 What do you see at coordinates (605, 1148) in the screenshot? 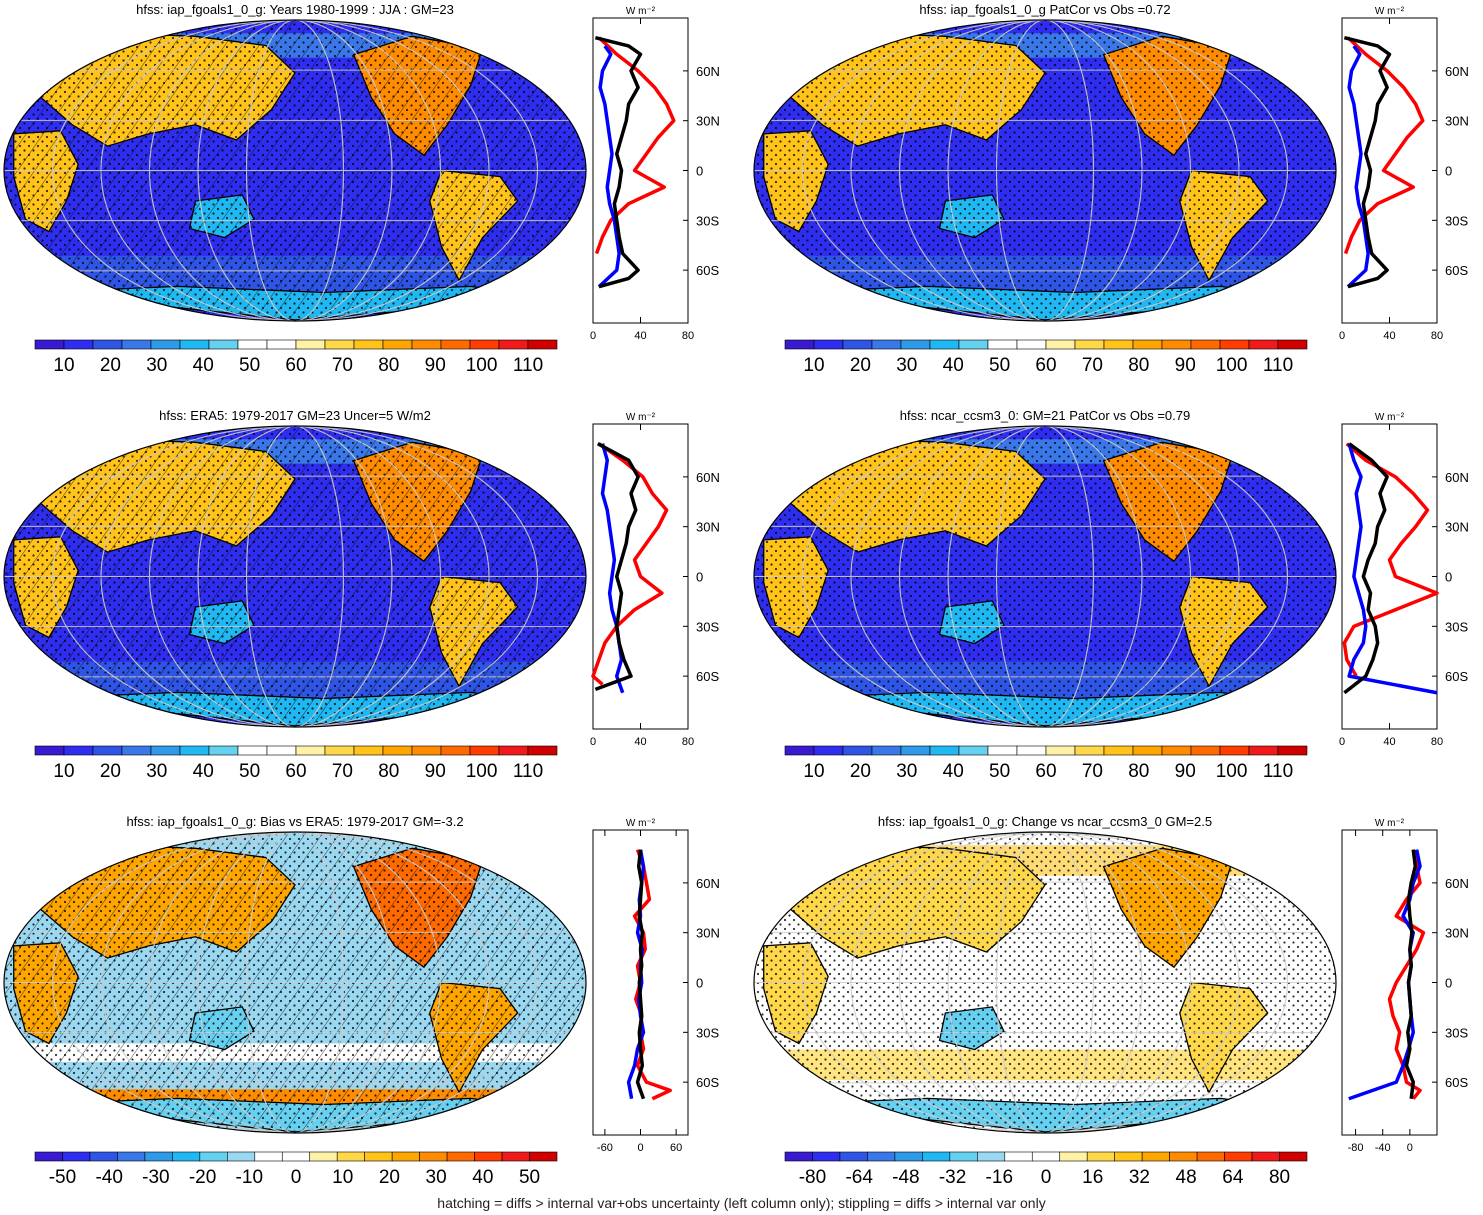
I see `x-tick-label: -60` at bounding box center [605, 1148].